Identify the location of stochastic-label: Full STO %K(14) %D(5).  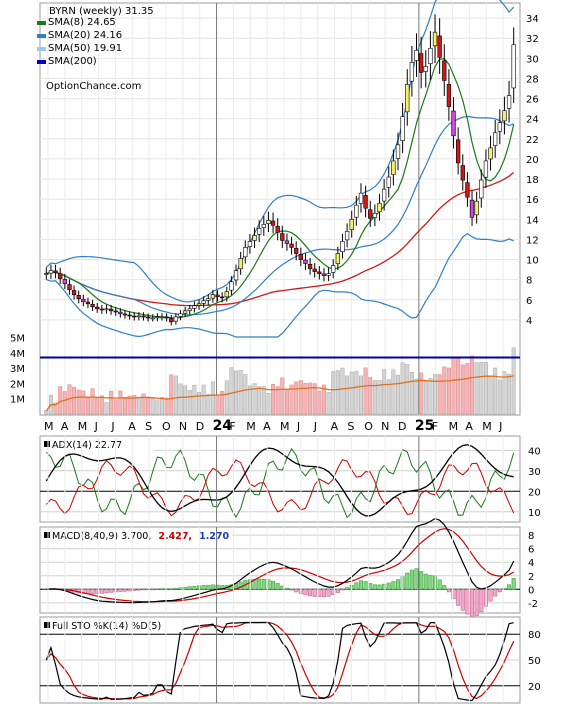
(106, 626).